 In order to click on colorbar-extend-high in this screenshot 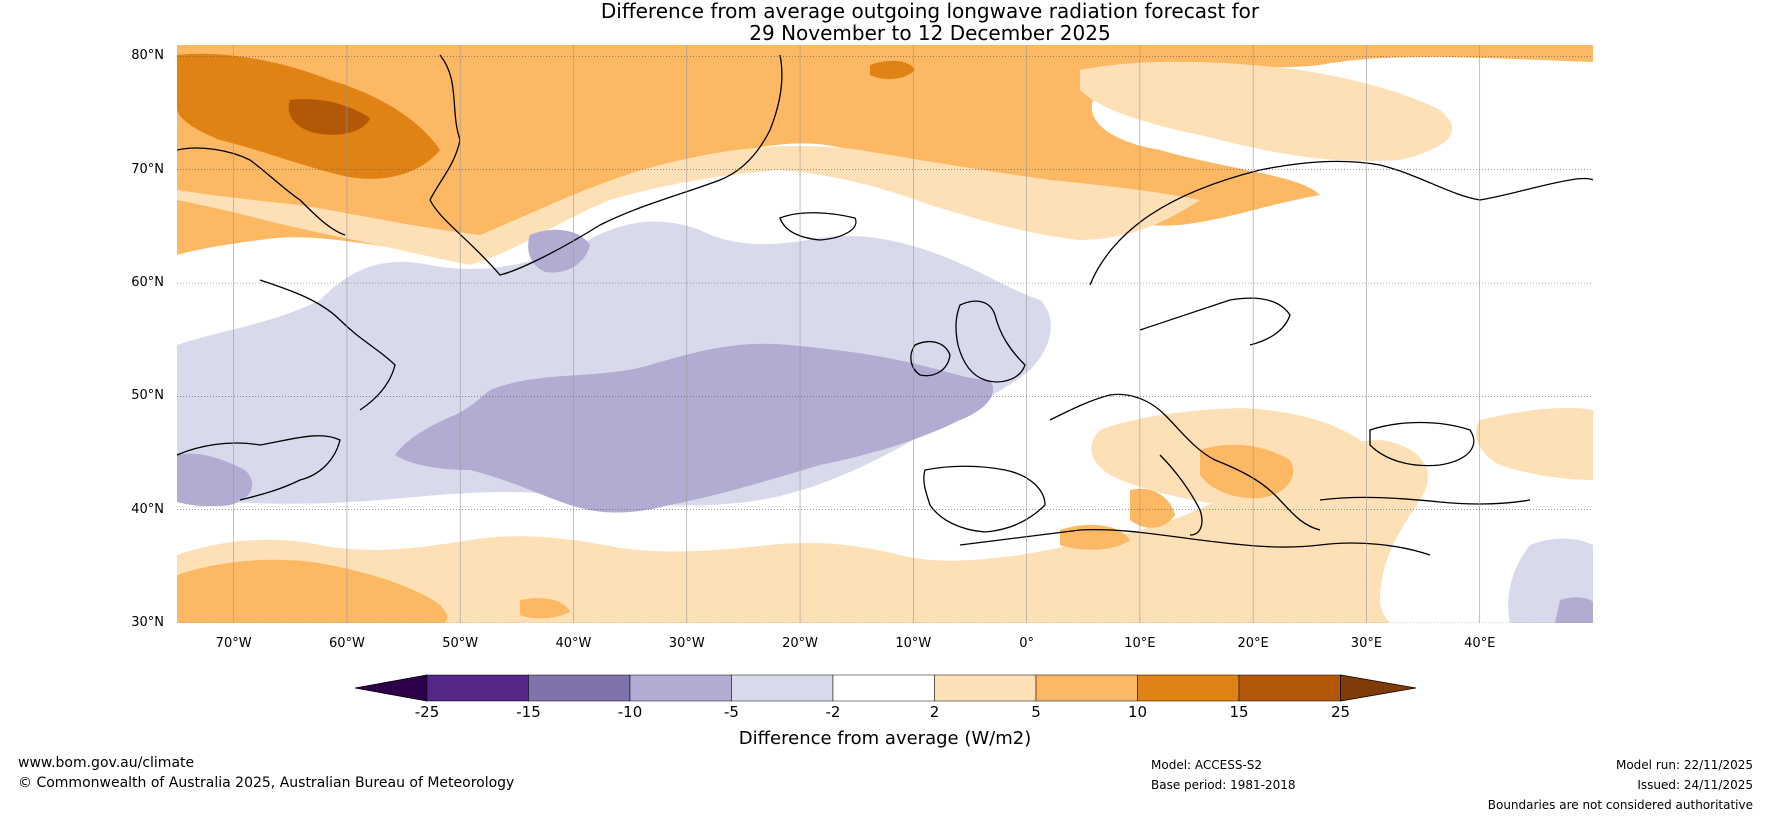, I will do `click(1378, 688)`.